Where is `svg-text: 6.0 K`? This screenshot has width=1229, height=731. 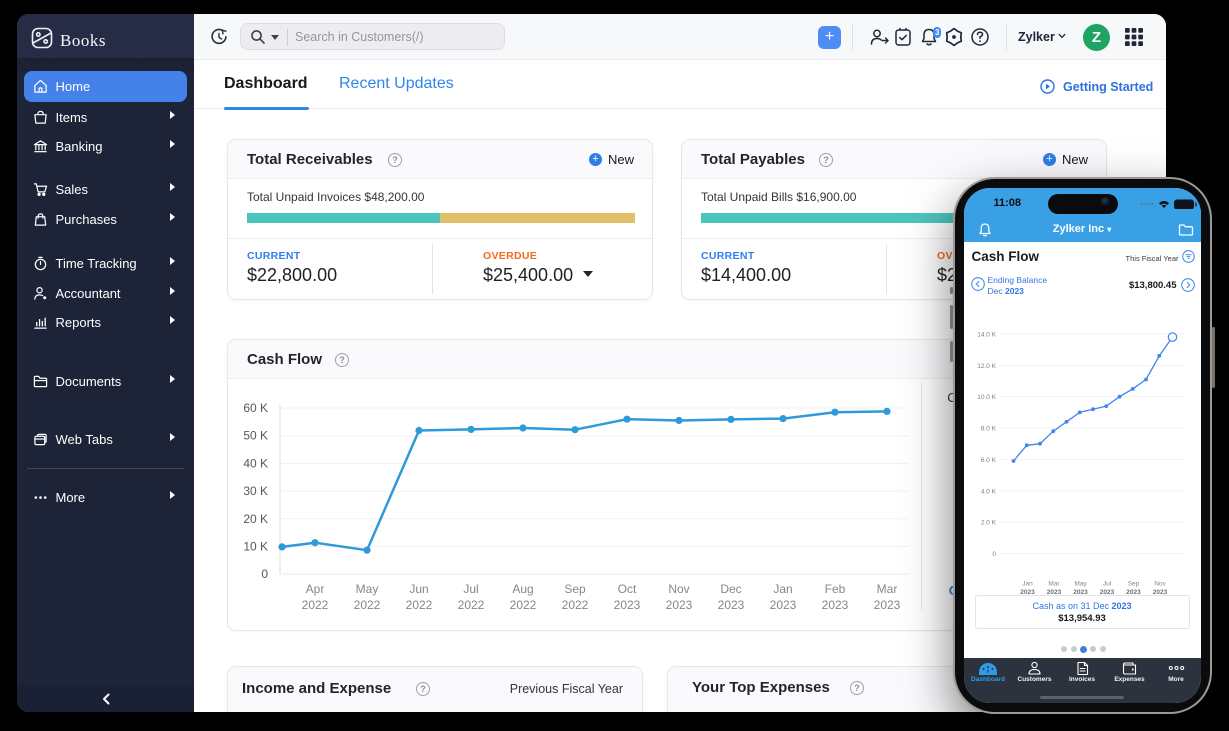
svg-text: 6.0 K is located at coordinates (988, 459).